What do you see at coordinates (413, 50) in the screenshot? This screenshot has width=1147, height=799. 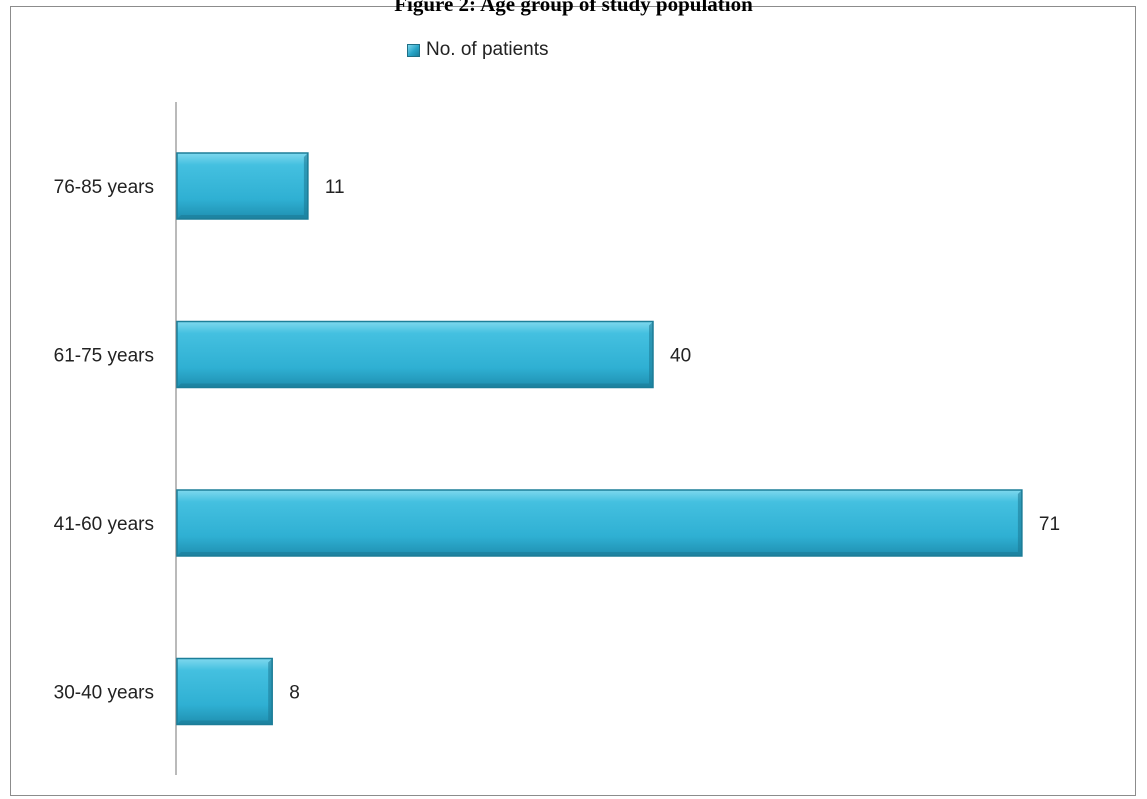 I see `legend-swatch` at bounding box center [413, 50].